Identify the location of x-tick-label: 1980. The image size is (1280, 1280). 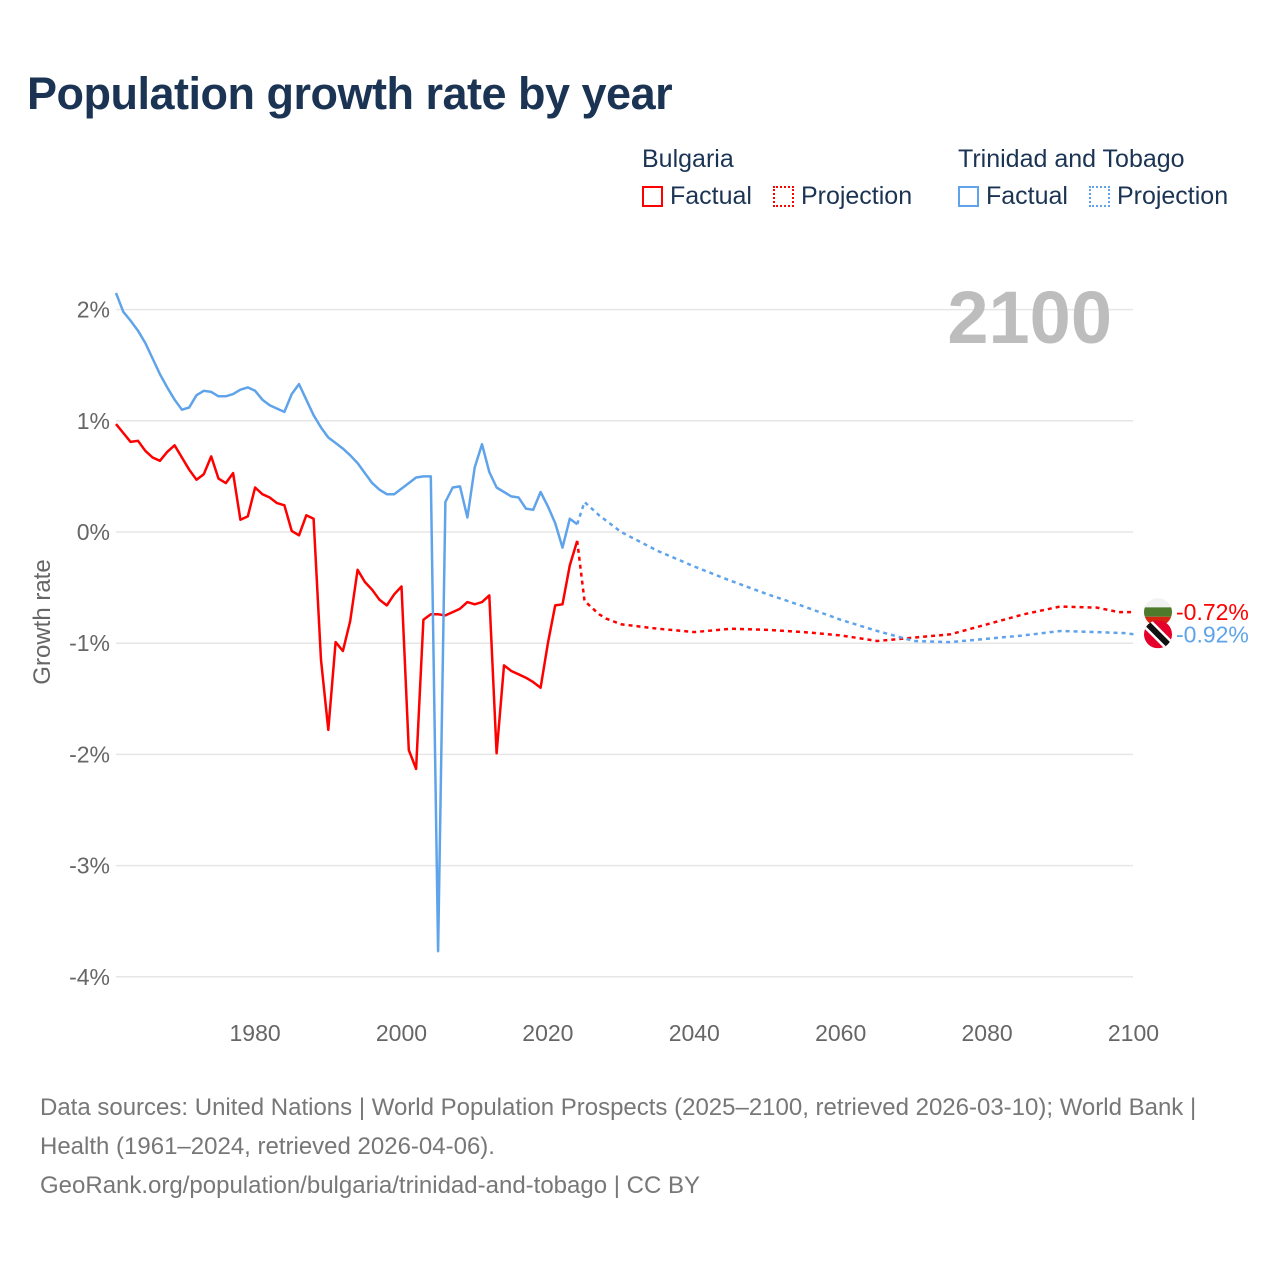
(254, 1033).